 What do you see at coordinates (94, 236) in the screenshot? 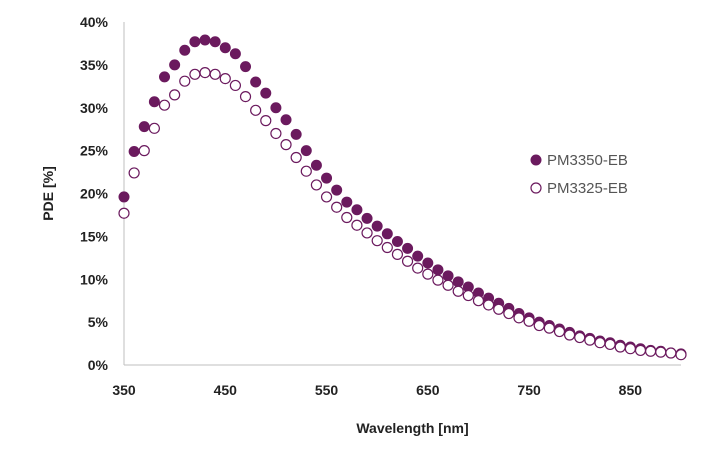
I see `y-tick-label: 15%` at bounding box center [94, 236].